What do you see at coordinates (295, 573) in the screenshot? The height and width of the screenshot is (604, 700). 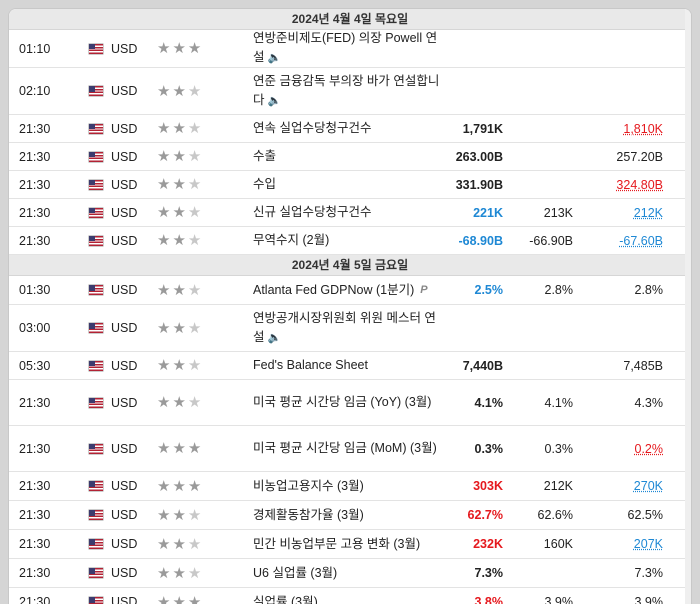 I see `event-name: U6 실업률 (3월)` at bounding box center [295, 573].